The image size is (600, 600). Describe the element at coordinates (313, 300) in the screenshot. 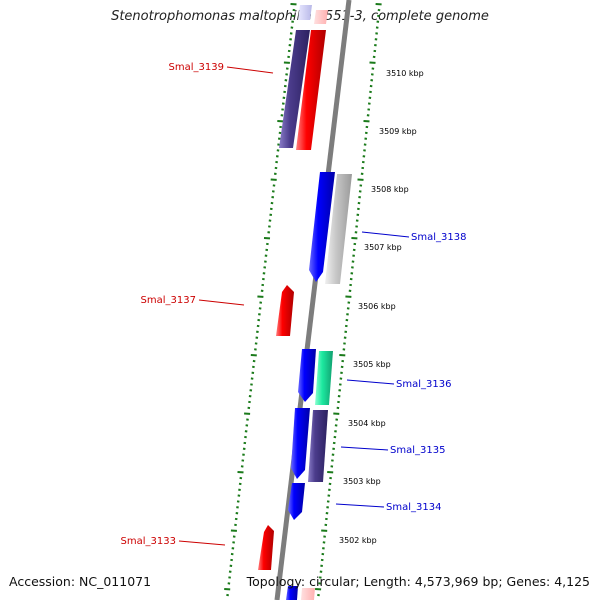

I see `genome-backbone` at that location.